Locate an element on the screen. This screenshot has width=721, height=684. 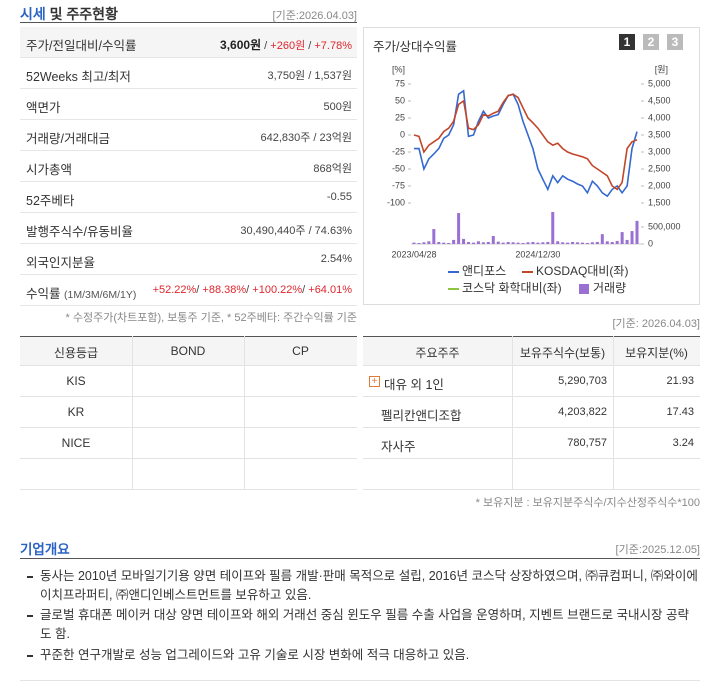
y-tick-label: -50 is located at coordinates (398, 168).